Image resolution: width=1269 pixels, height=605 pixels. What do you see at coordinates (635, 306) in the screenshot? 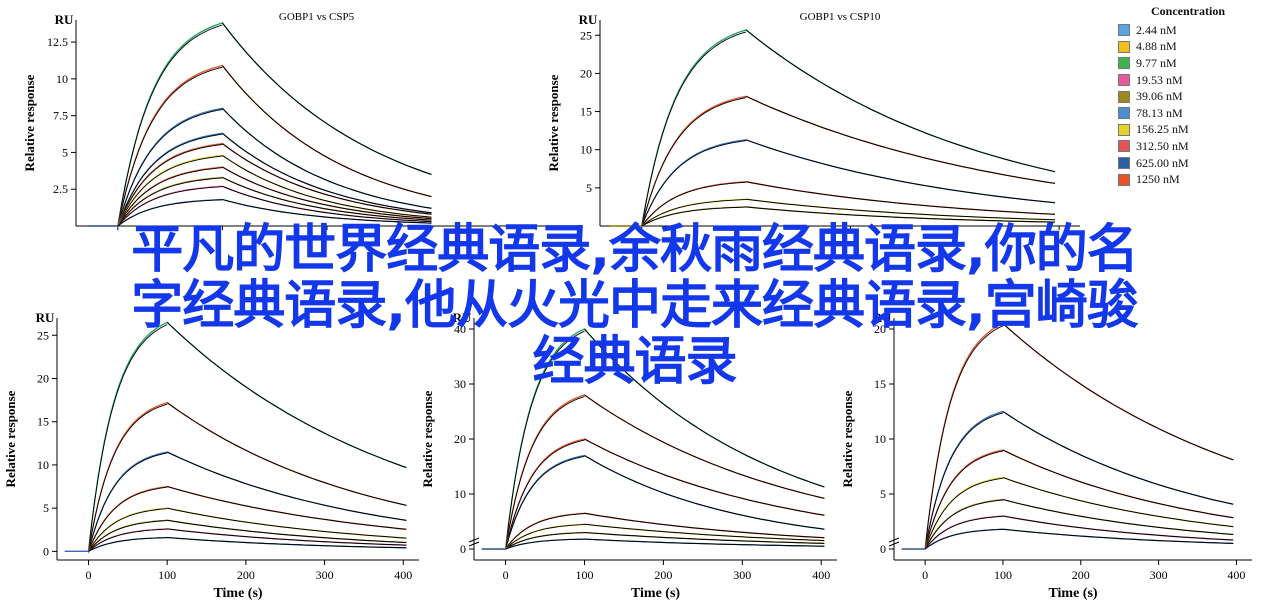
I see `overlay-line-2: 字经典语录,他从火光中走来经典语录,宫崎骏` at bounding box center [635, 306].